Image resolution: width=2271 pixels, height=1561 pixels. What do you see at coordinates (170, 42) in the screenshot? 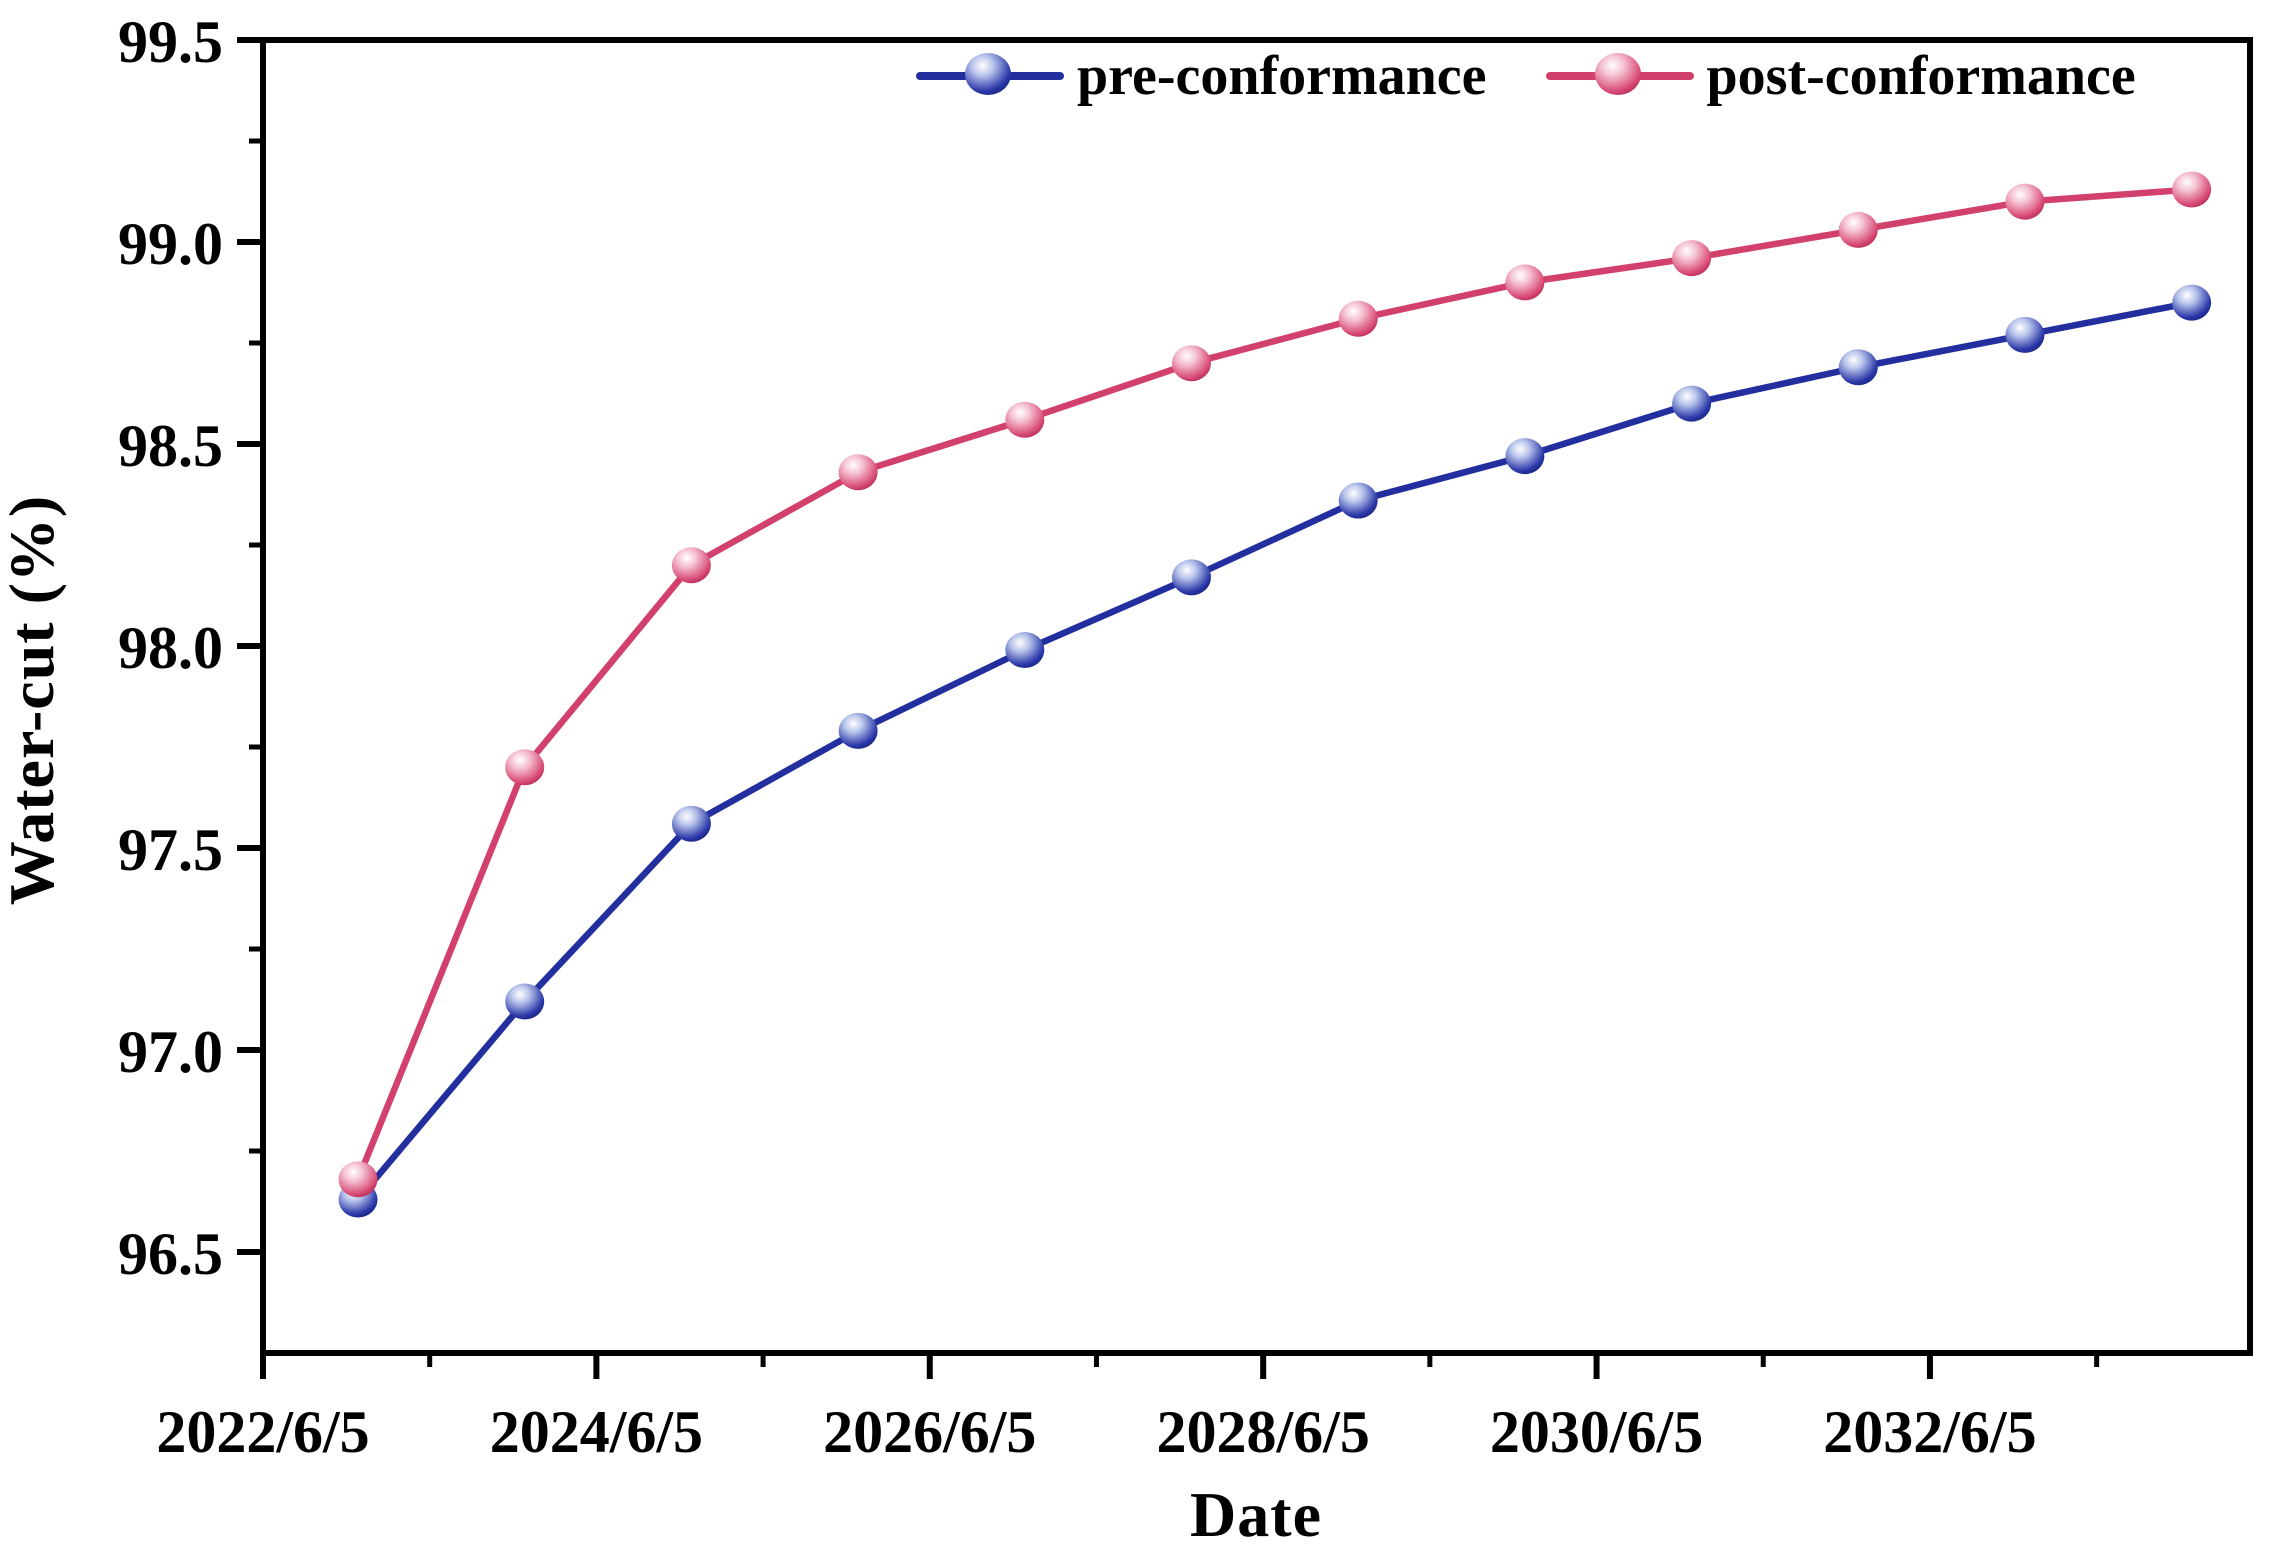
I see `y-tick-label: 99.5` at bounding box center [170, 42].